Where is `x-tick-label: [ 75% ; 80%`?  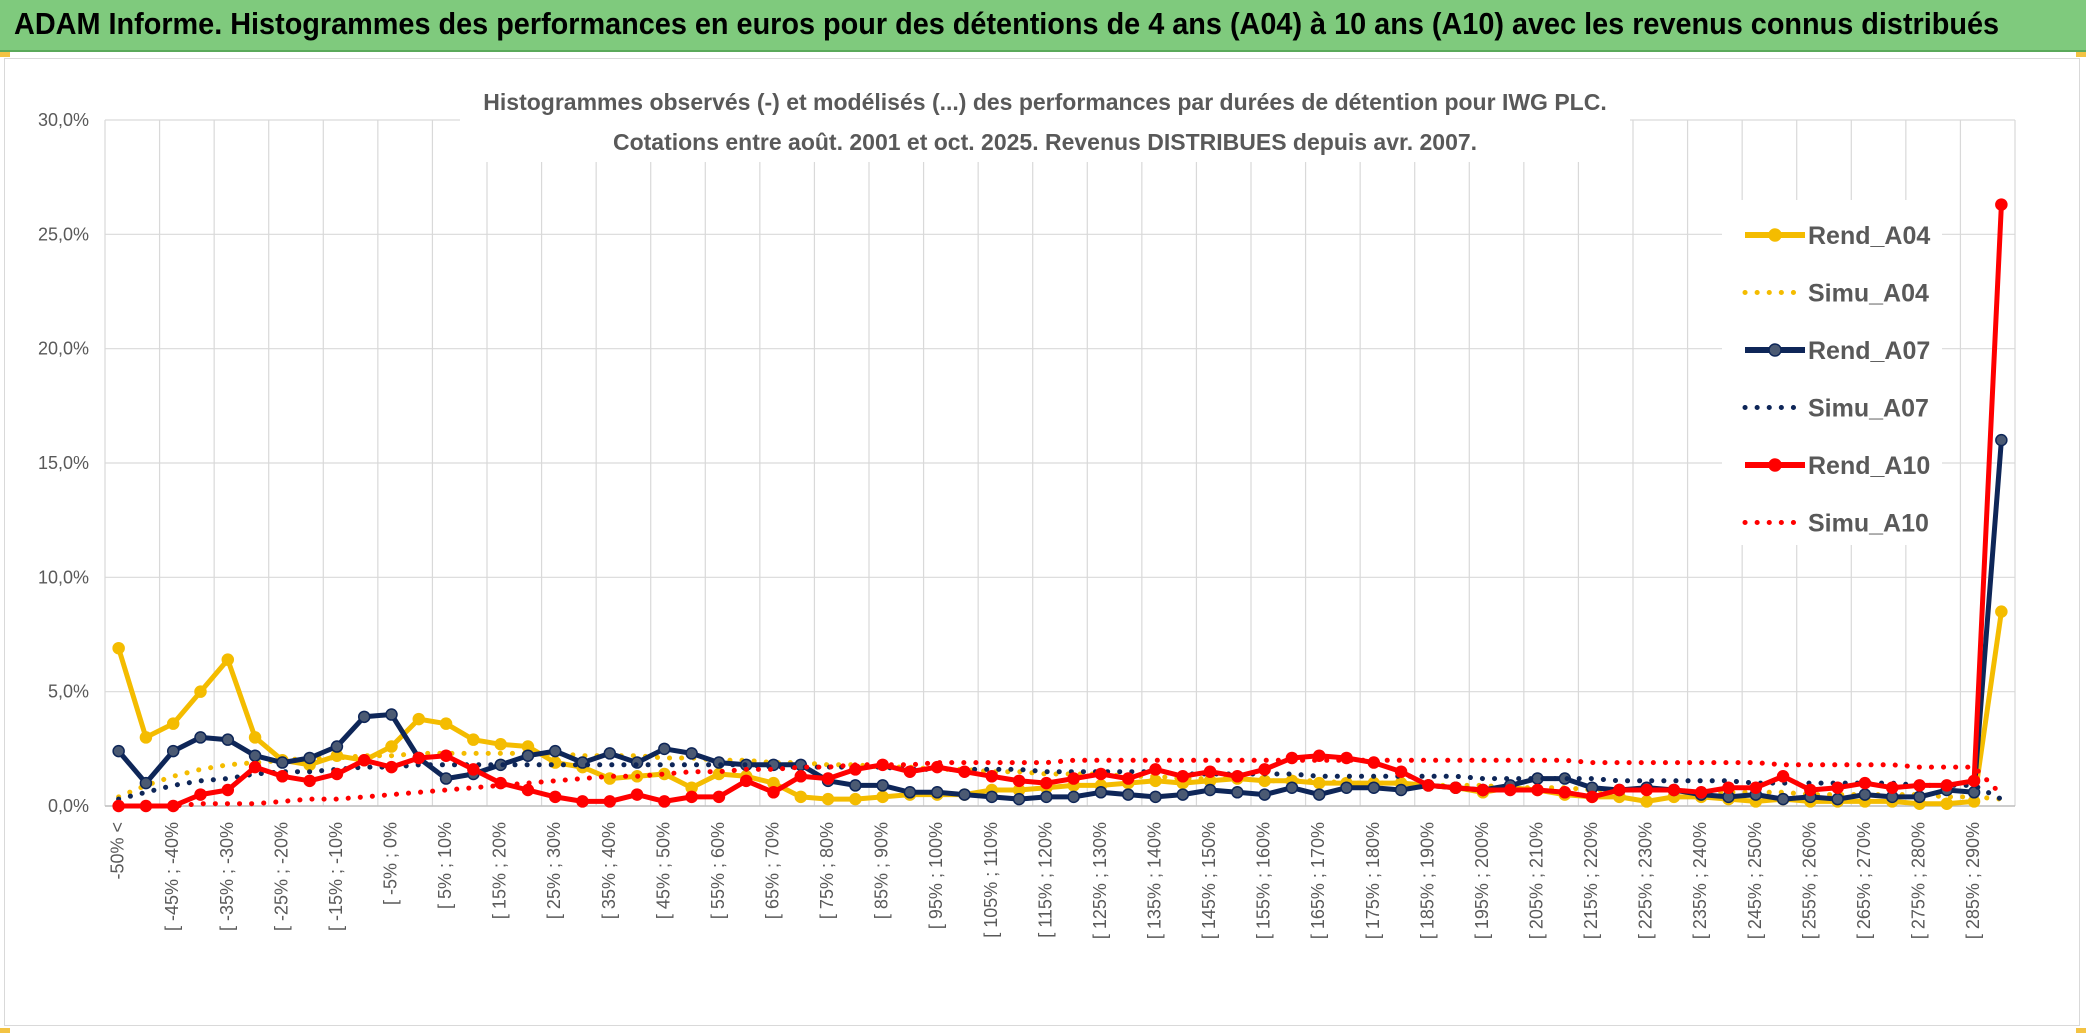
x-tick-label: [ 75% ; 80% is located at coordinates (827, 870).